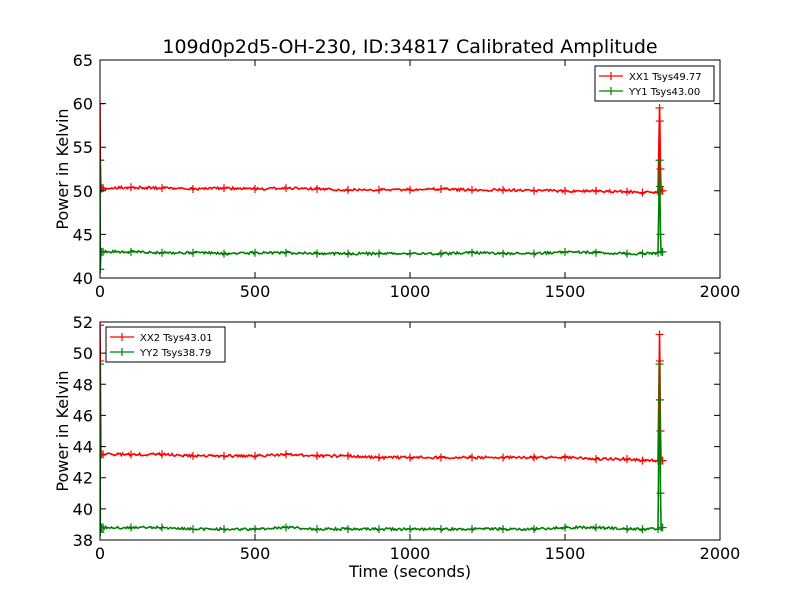  Describe the element at coordinates (83, 234) in the screenshot. I see `y-tick-label: 45` at that location.